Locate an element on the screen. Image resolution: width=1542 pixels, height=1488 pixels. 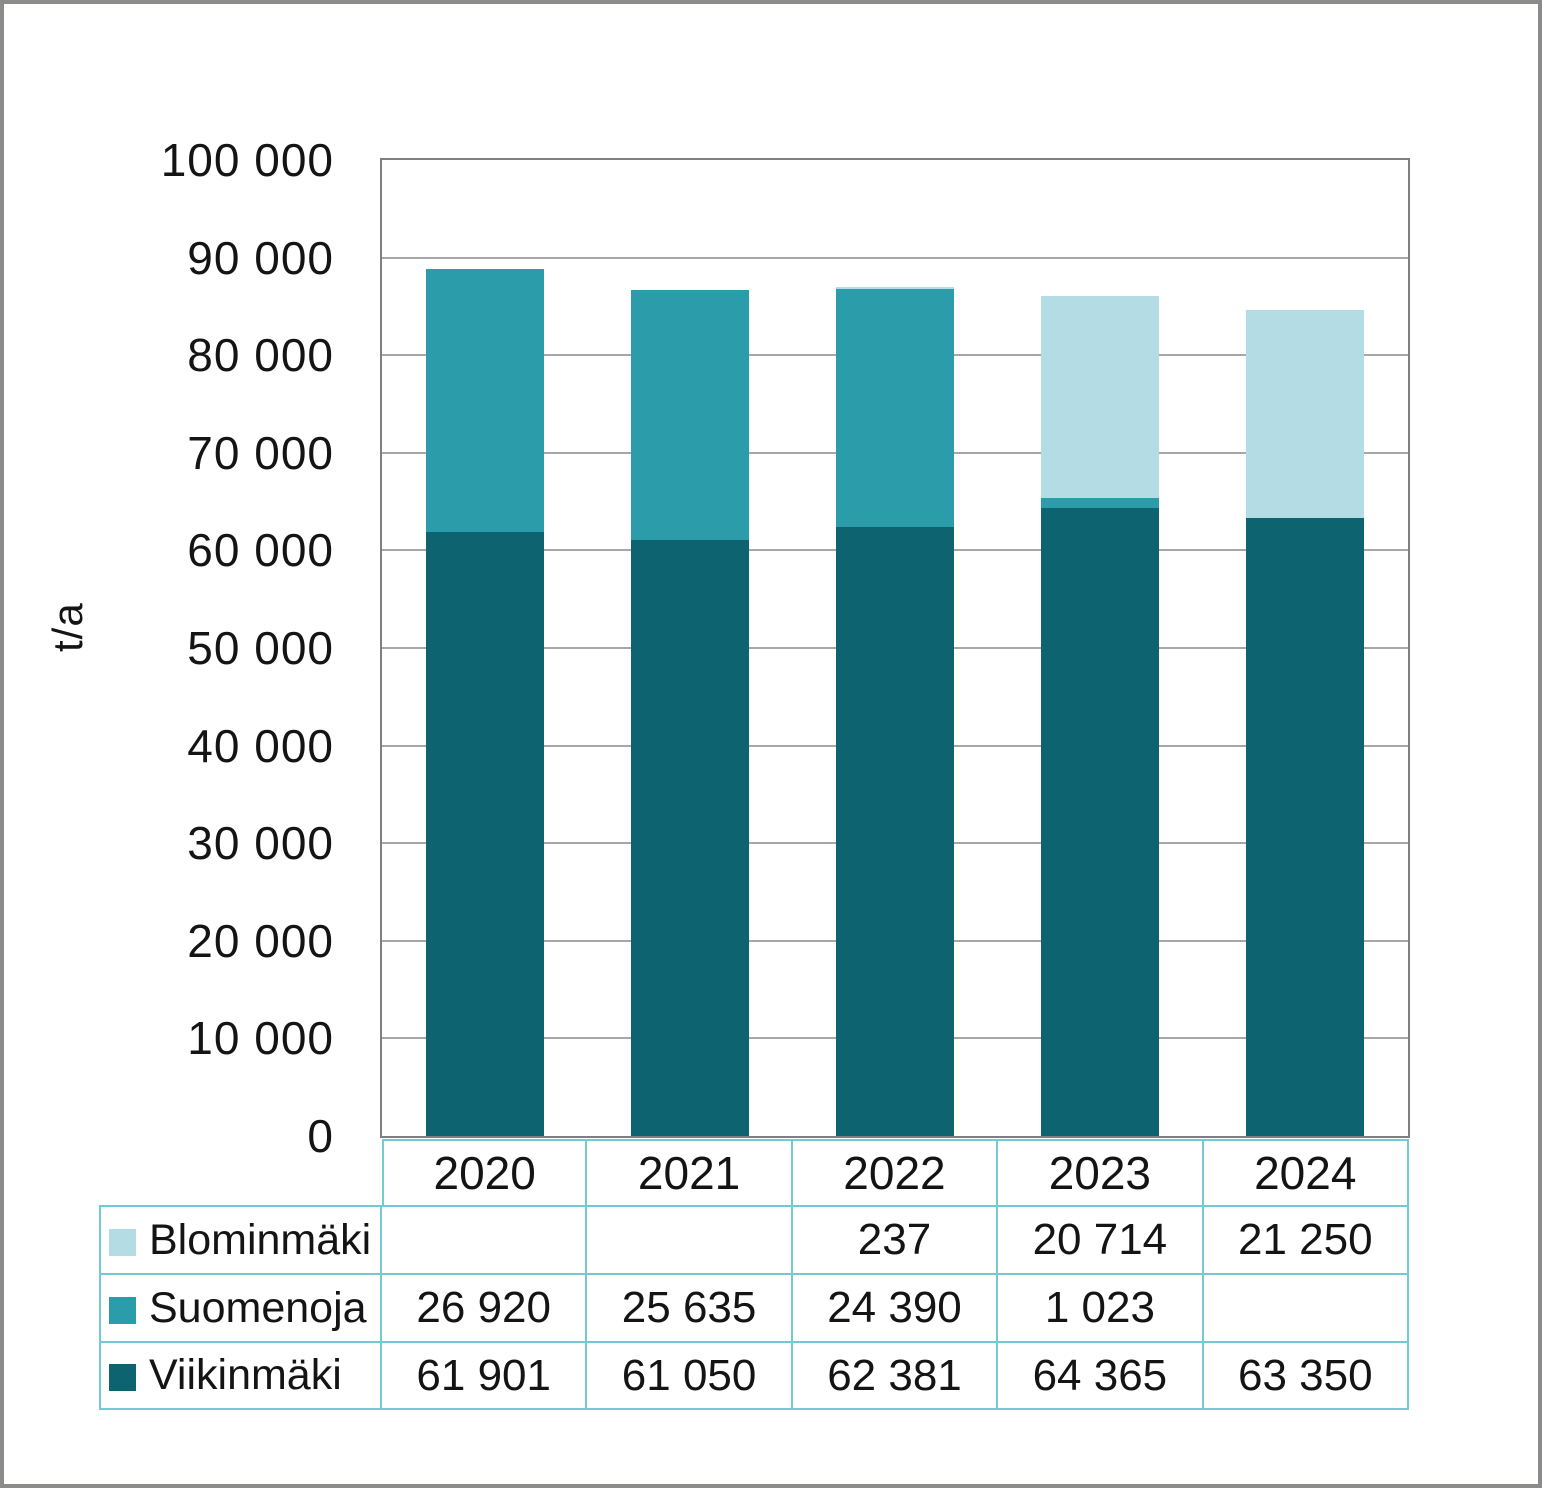
legend-swatch-suomenoja is located at coordinates (122, 1310).